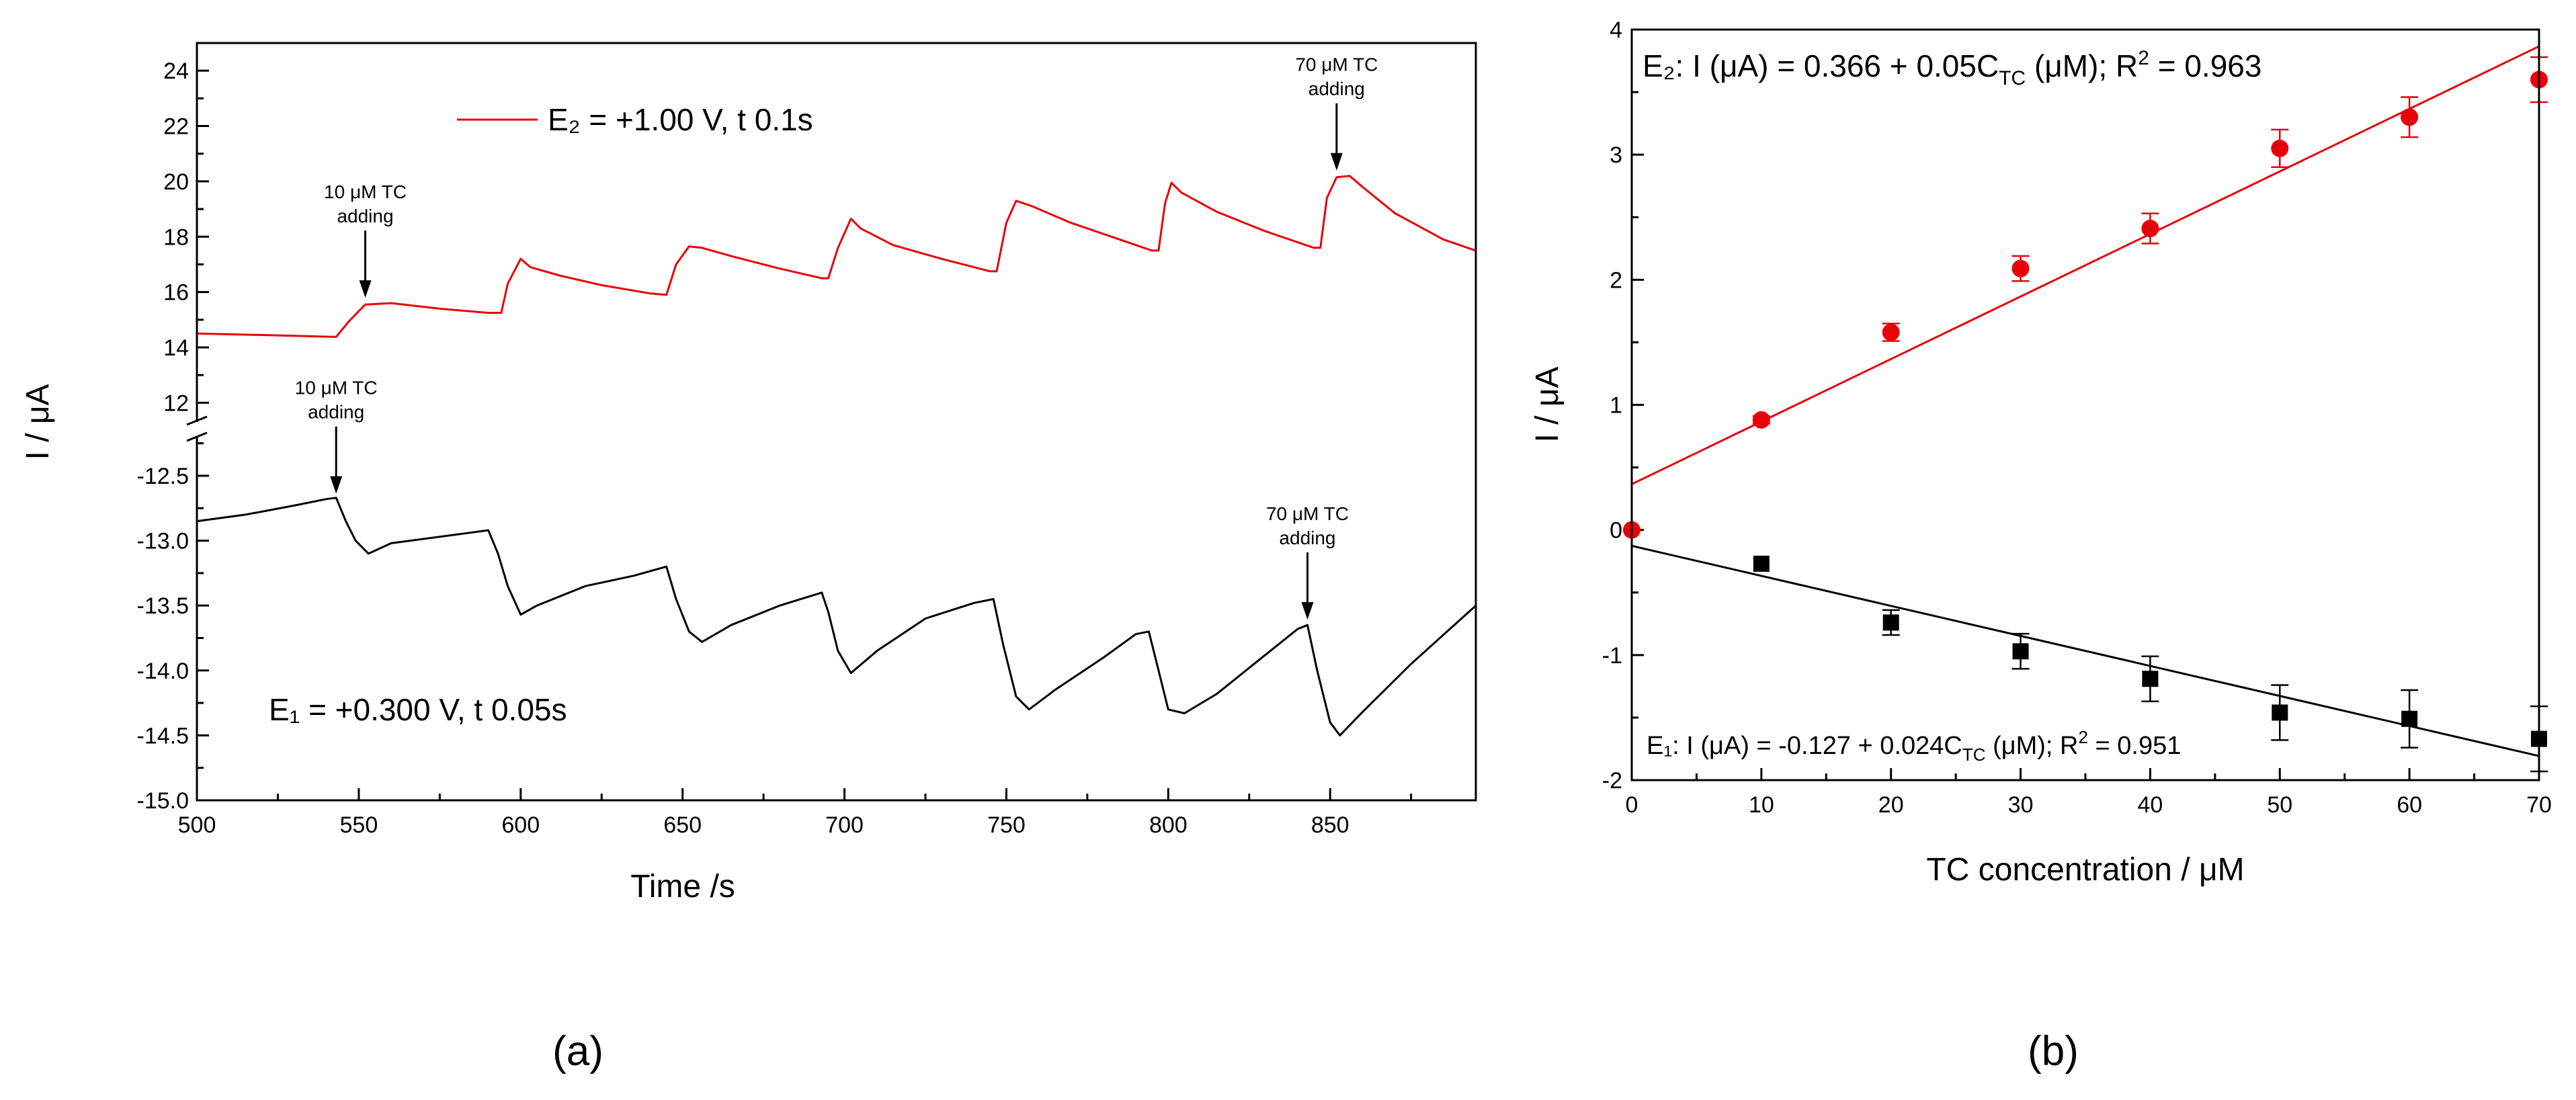  What do you see at coordinates (176, 182) in the screenshot?
I see `a-upper-y-tick-label: 20` at bounding box center [176, 182].